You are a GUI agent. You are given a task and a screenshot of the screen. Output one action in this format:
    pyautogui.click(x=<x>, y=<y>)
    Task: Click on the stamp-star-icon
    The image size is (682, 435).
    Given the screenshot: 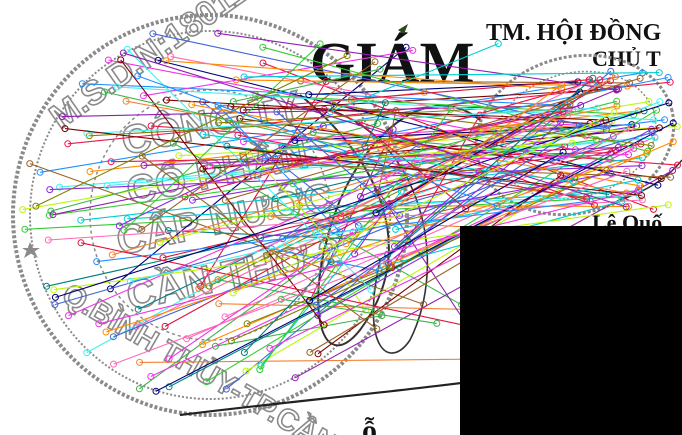 What is the action you would take?
    pyautogui.click(x=31, y=250)
    